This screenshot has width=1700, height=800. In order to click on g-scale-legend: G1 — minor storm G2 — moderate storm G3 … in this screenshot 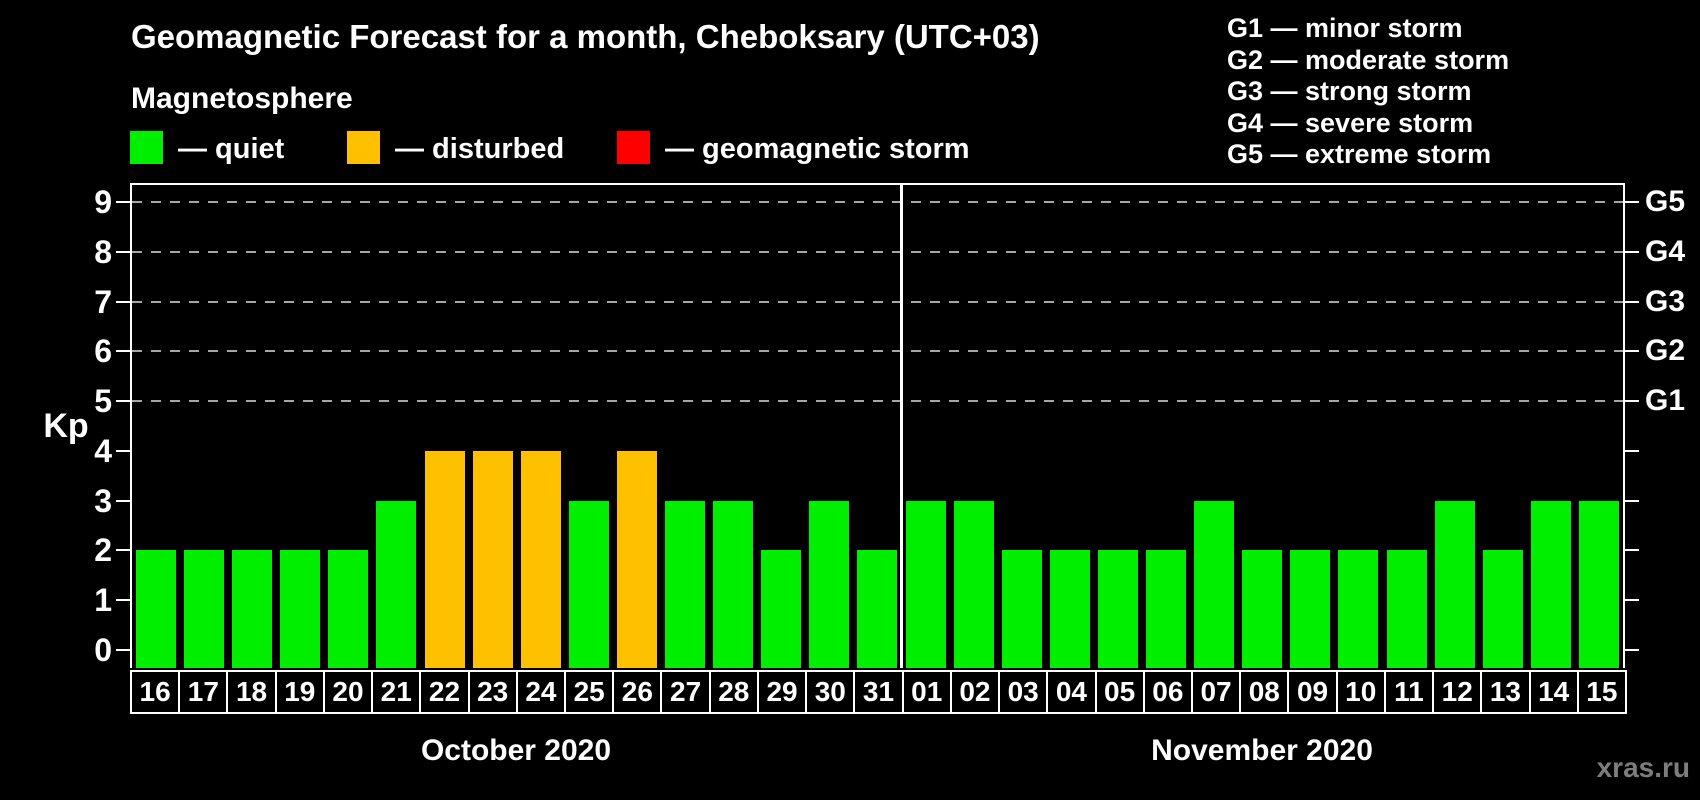, I will do `click(1368, 92)`.